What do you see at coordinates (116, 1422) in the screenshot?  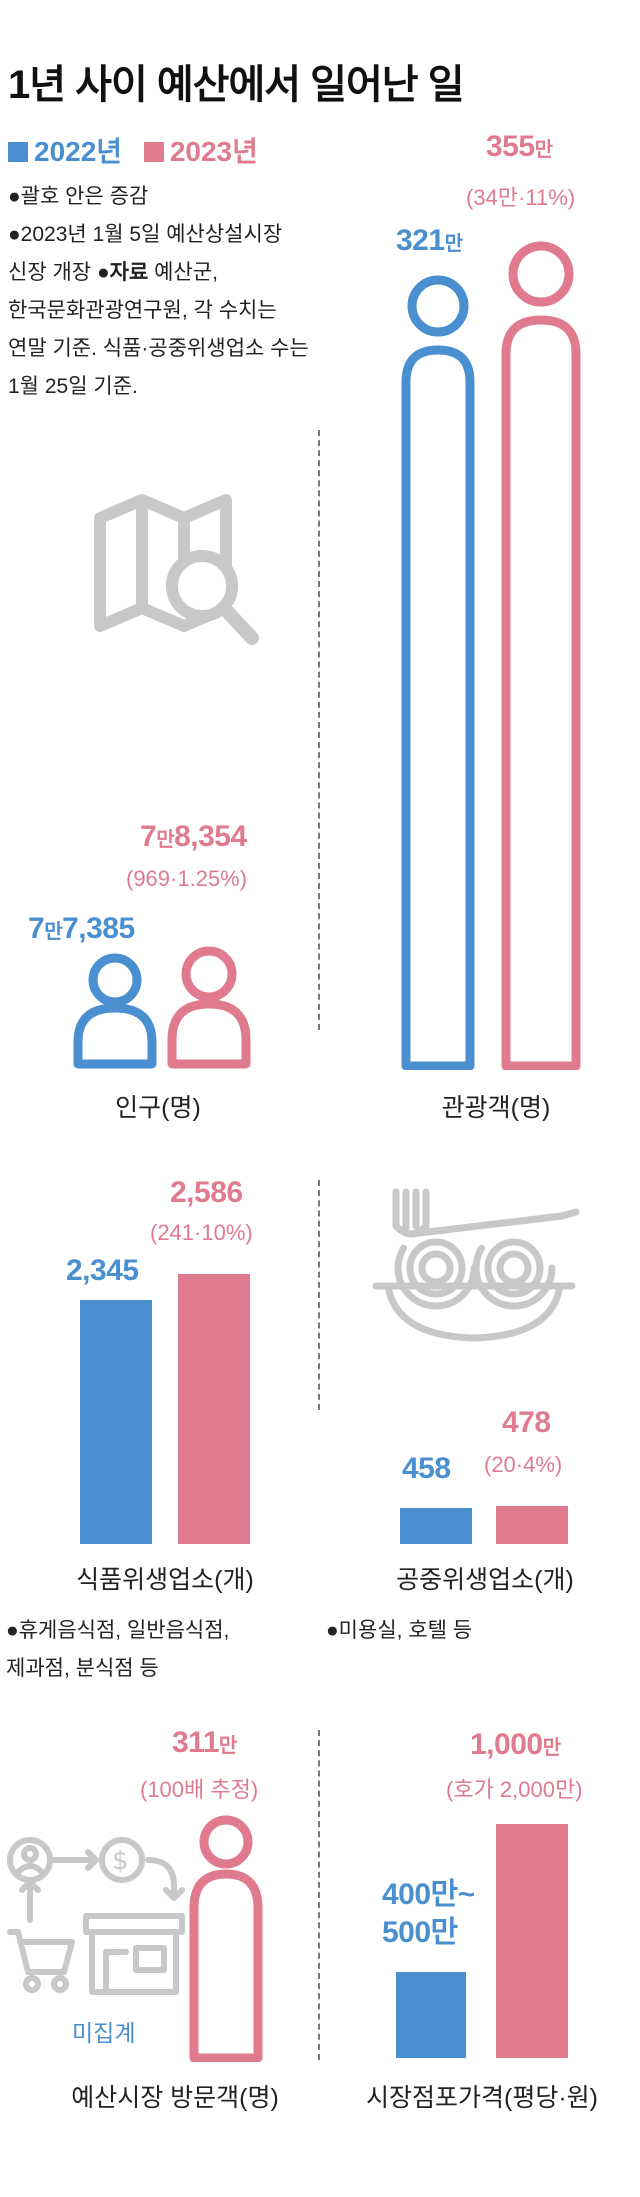 I see `food-2022-bar` at bounding box center [116, 1422].